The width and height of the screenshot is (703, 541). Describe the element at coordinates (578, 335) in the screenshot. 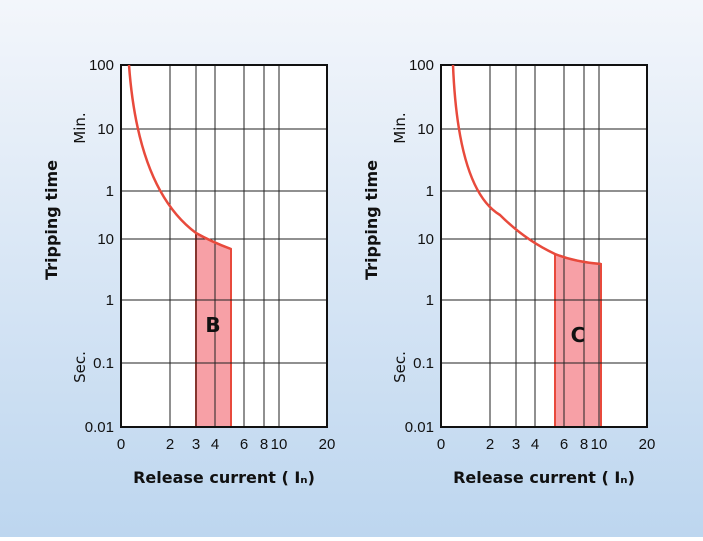

I see `region-label: C` at that location.